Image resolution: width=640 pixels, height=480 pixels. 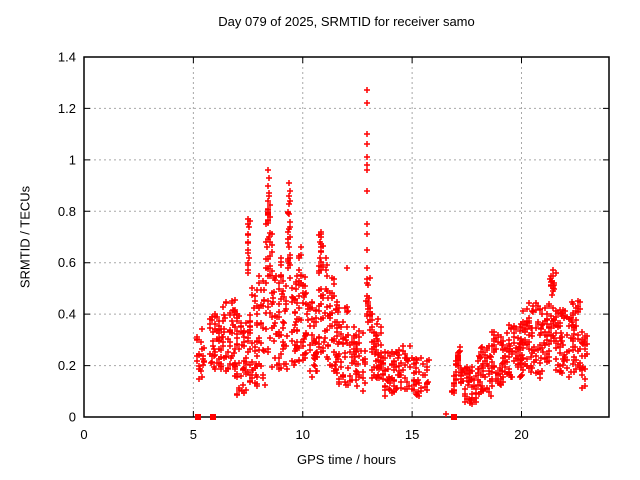 What do you see at coordinates (67, 262) in the screenshot?
I see `y-tick-label: 0.6` at bounding box center [67, 262].